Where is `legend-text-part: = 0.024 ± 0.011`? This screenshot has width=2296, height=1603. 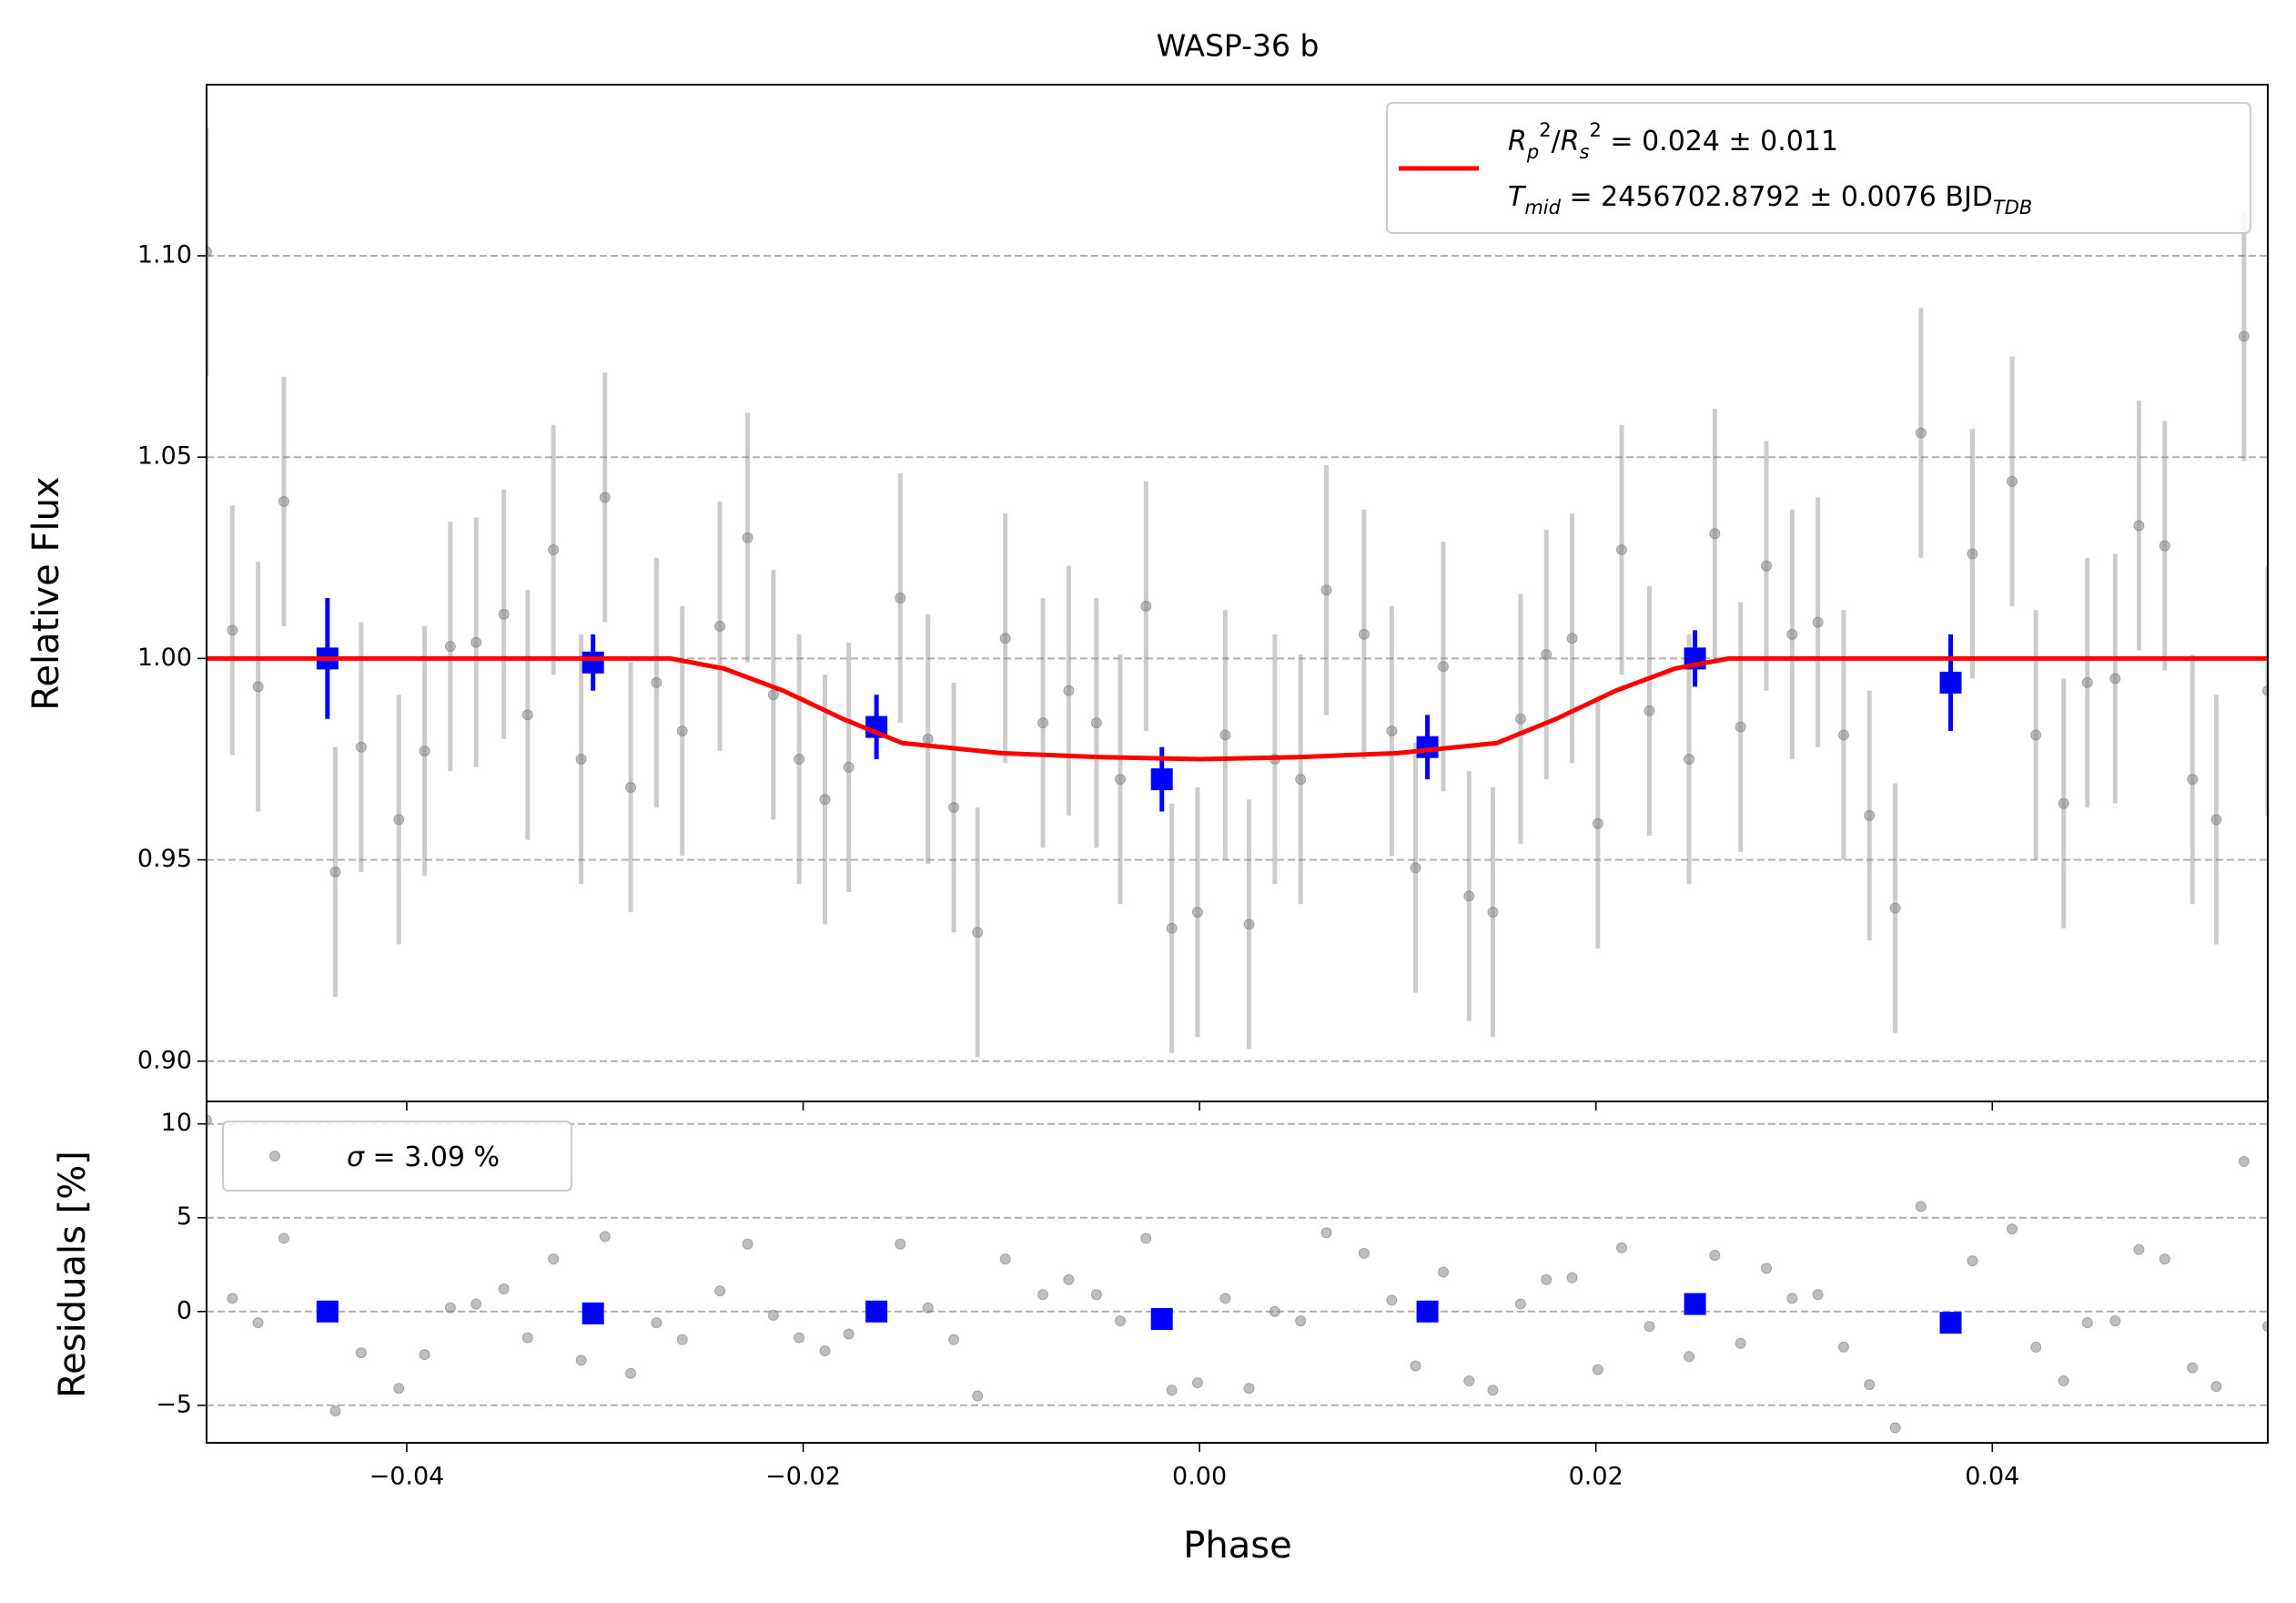 legend-text-part: = 0.024 ± 0.011 is located at coordinates (1720, 141).